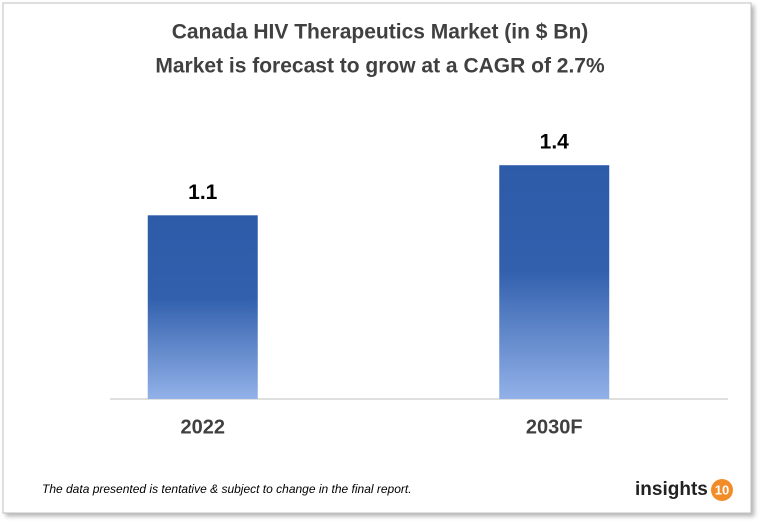 Image resolution: width=766 pixels, height=530 pixels. I want to click on logo-badge-text: 10, so click(722, 489).